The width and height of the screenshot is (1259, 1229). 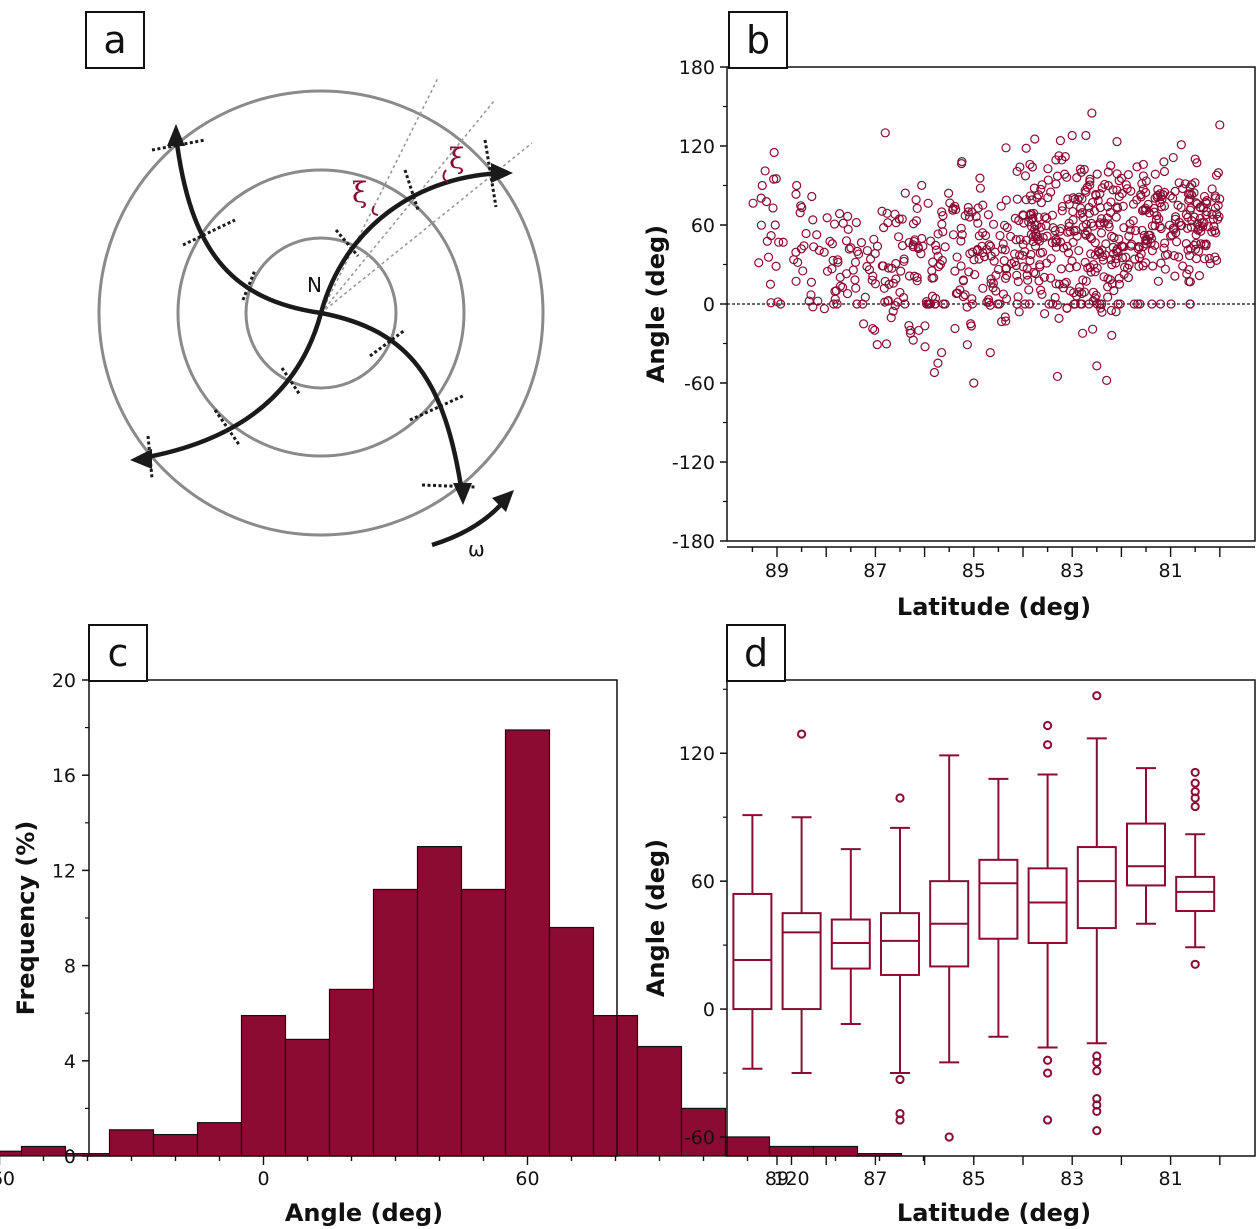 What do you see at coordinates (247, 225) in the screenshot?
I see `spiral-arm-upper-left` at bounding box center [247, 225].